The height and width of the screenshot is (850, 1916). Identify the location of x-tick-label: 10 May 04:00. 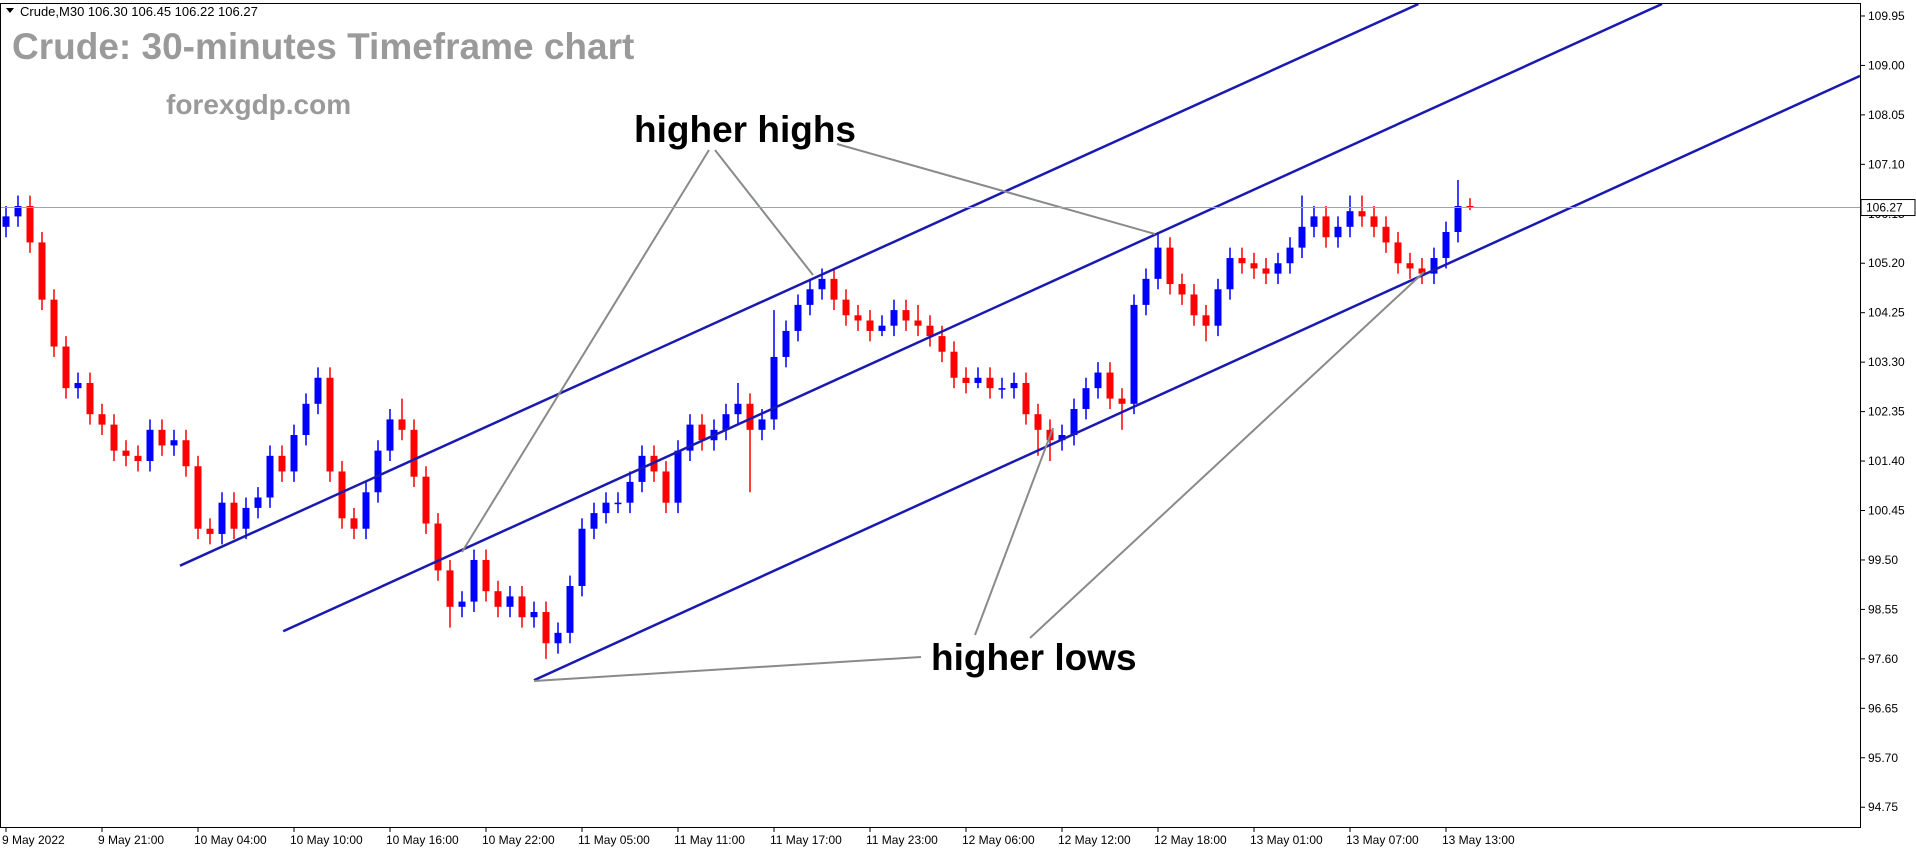
(230, 840).